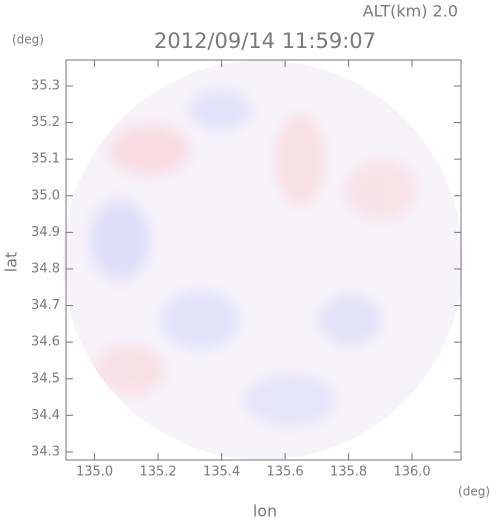  Describe the element at coordinates (45, 122) in the screenshot. I see `y-tick-label: 35.2` at that location.